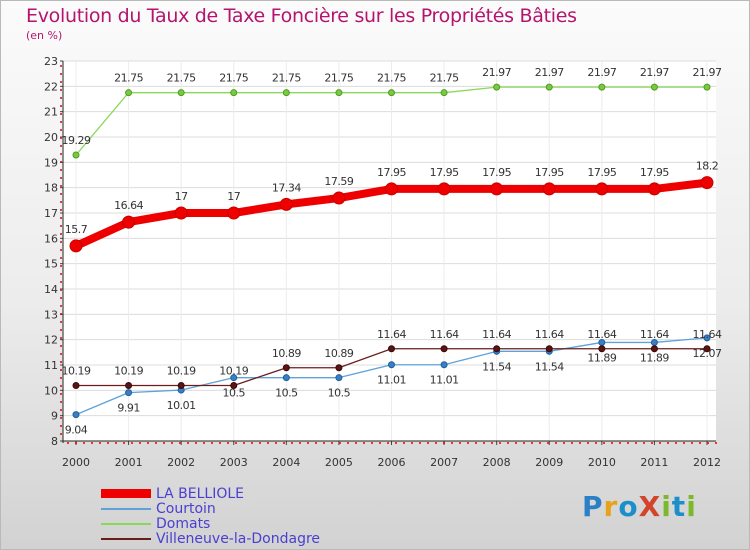 This screenshot has height=550, width=750. Describe the element at coordinates (286, 187) in the screenshot. I see `data-label-la-belliole: 17.34` at that location.